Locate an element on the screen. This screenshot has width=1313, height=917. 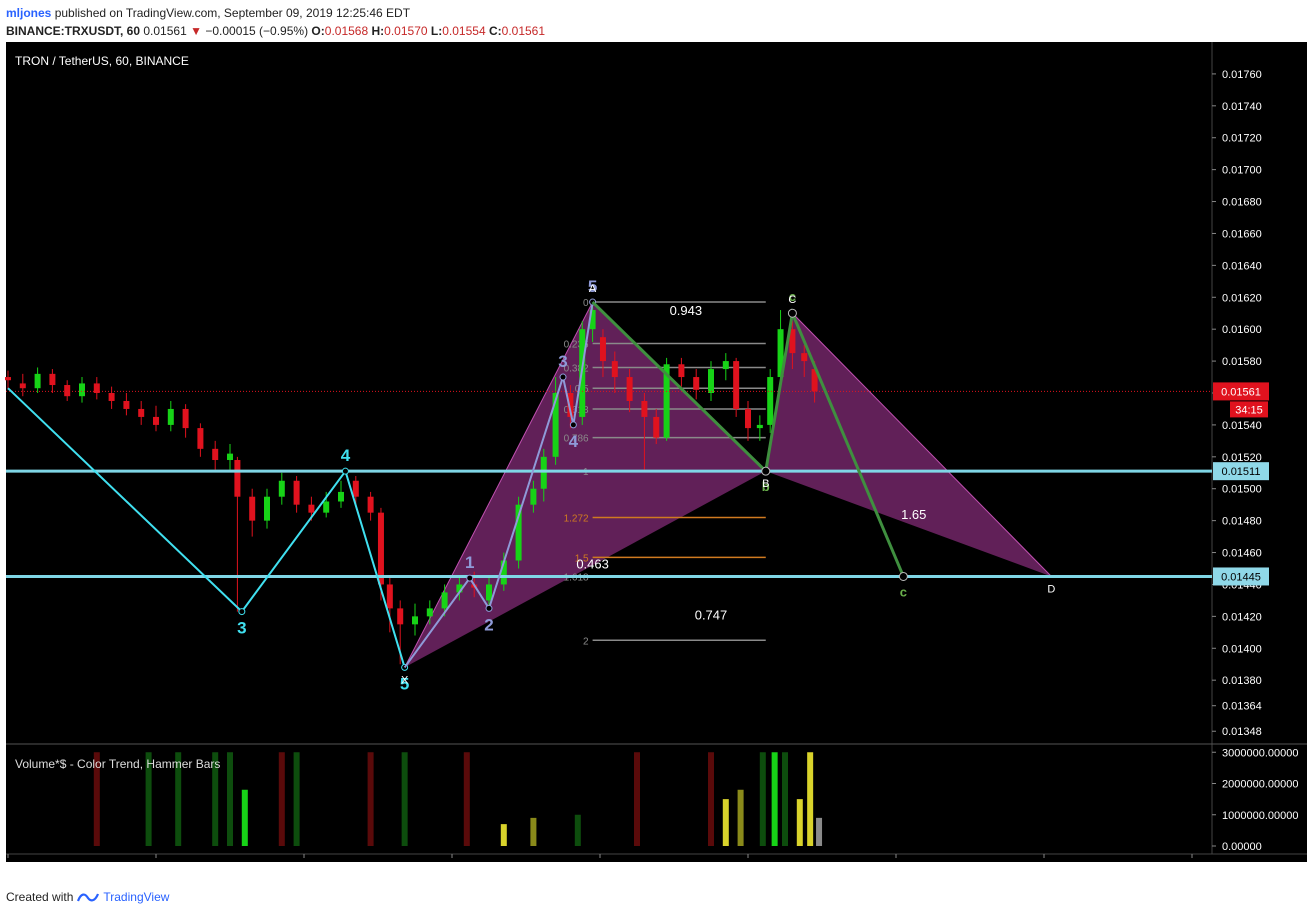
price-tick-label: 0.01720 is located at coordinates (1242, 139).